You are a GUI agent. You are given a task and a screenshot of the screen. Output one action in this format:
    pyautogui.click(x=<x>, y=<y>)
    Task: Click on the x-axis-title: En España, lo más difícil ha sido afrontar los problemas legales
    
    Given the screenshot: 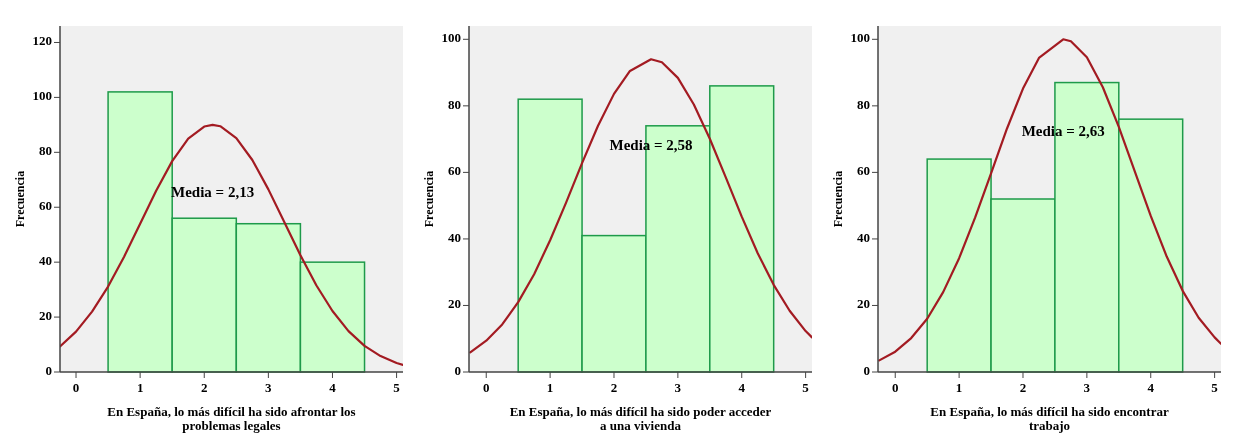 What is the action you would take?
    pyautogui.click(x=231, y=418)
    